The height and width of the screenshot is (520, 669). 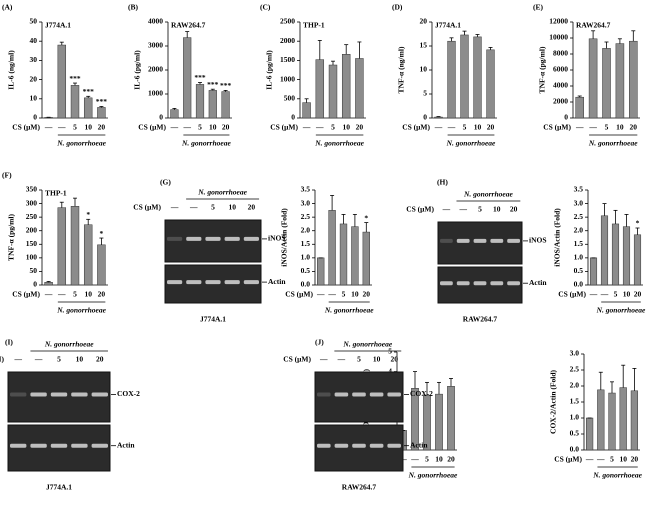 I want to click on y-tick-label: 1.5, so click(x=575, y=401).